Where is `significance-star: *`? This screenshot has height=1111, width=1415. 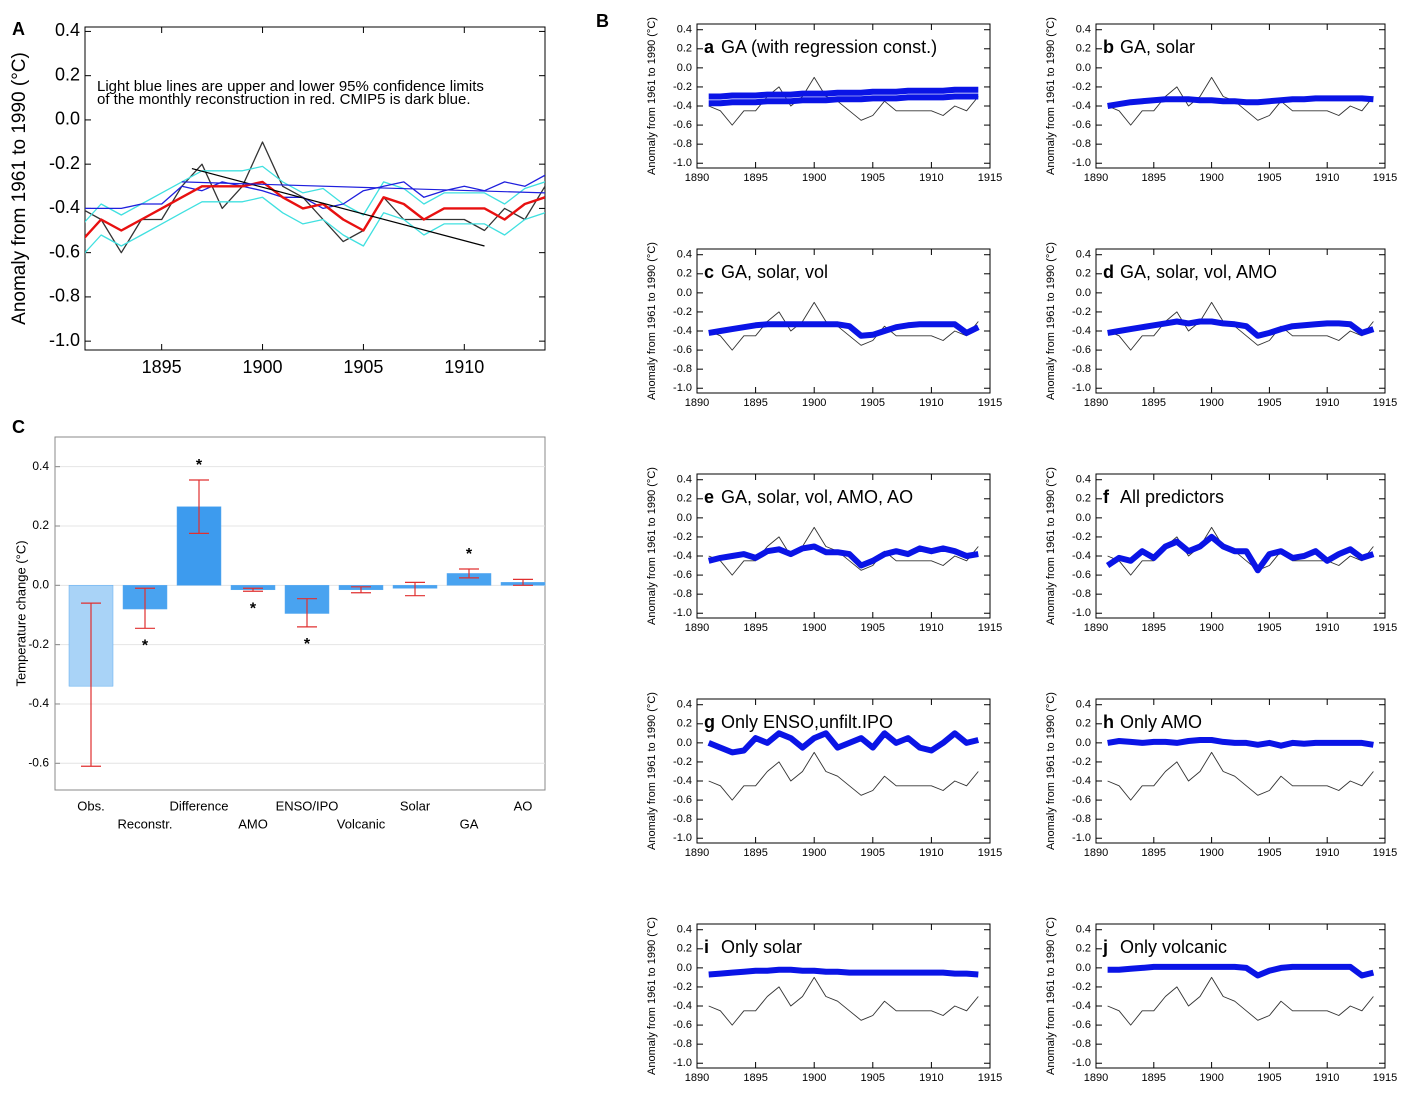
significance-star: * is located at coordinates (469, 554).